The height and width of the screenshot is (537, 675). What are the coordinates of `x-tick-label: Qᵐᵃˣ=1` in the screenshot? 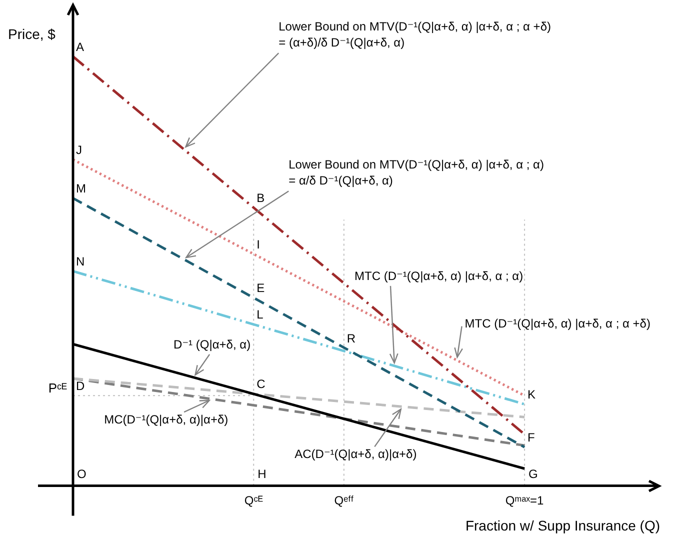 It's located at (524, 500).